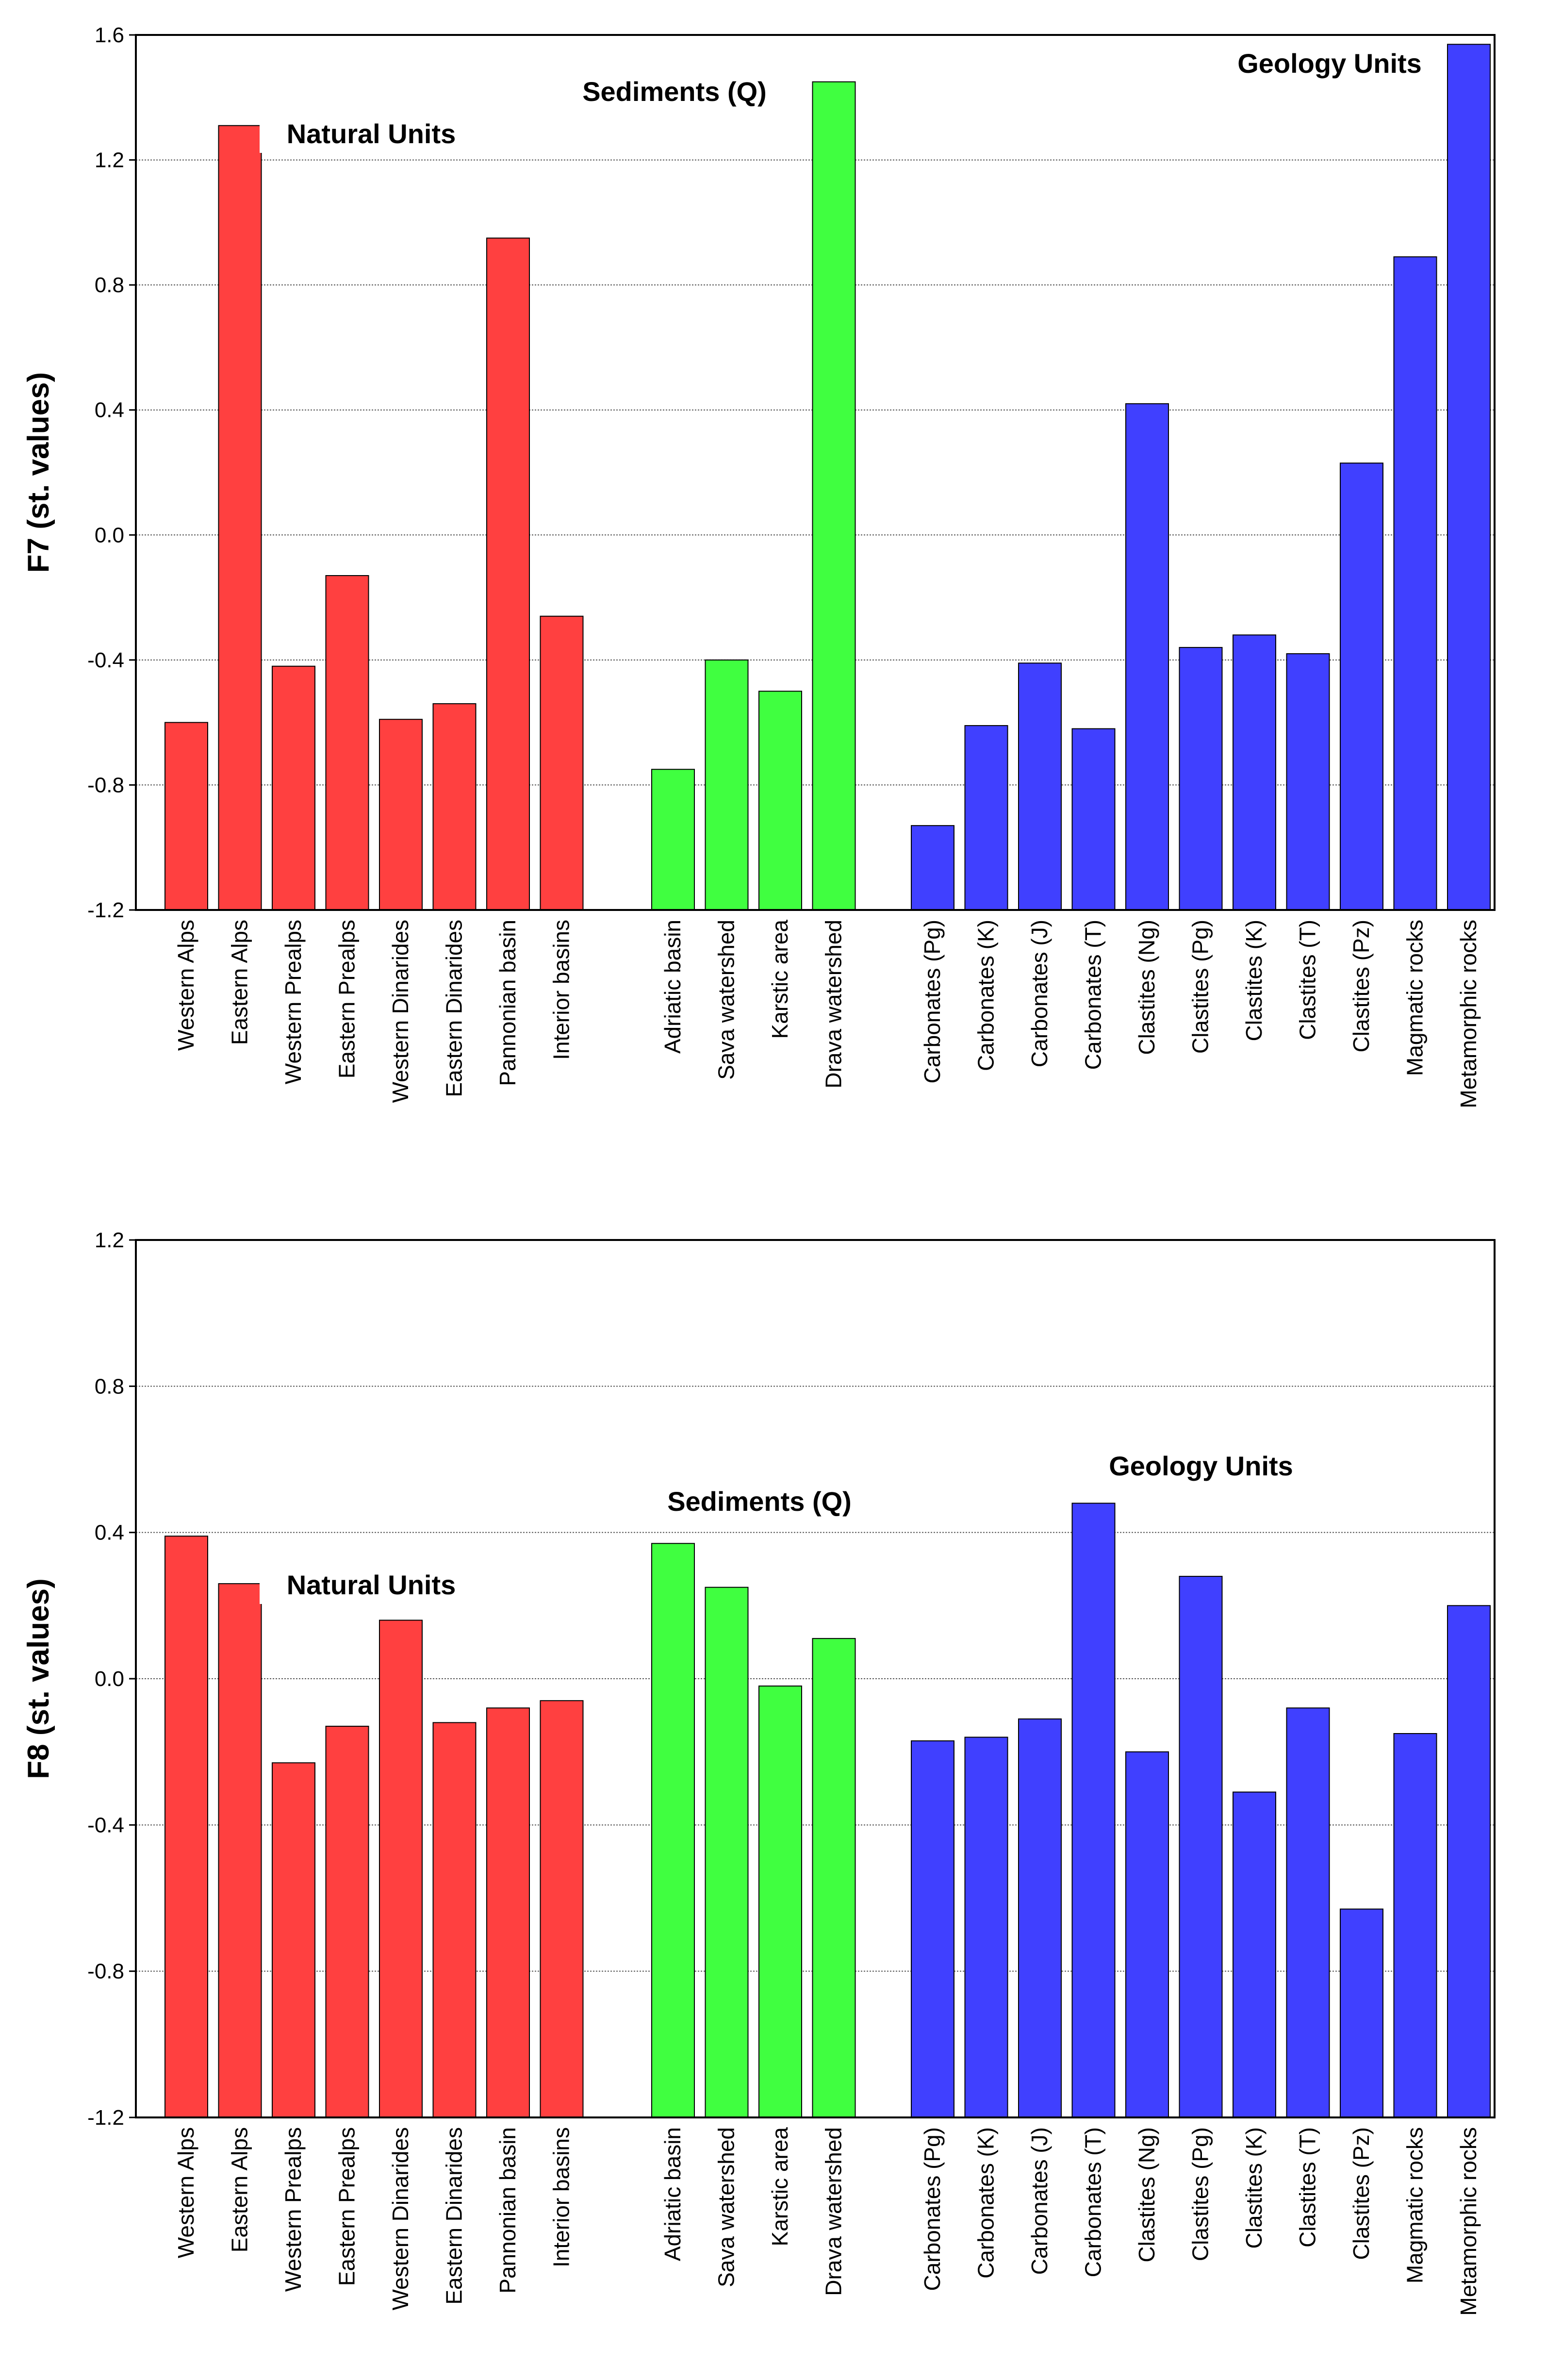 Image resolution: width=1546 pixels, height=2380 pixels. What do you see at coordinates (1093, 819) in the screenshot?
I see `bar-carbonates-t-` at bounding box center [1093, 819].